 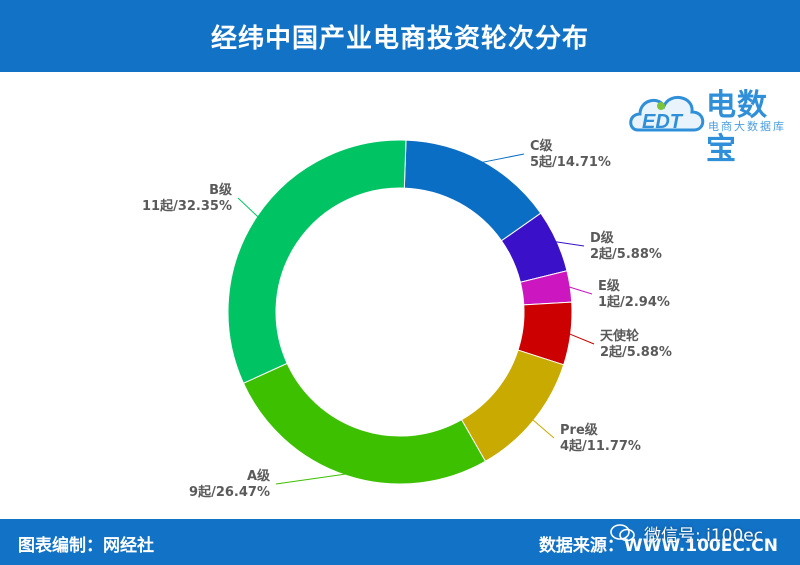 I want to click on slice-category-label: D级, so click(x=602, y=238).